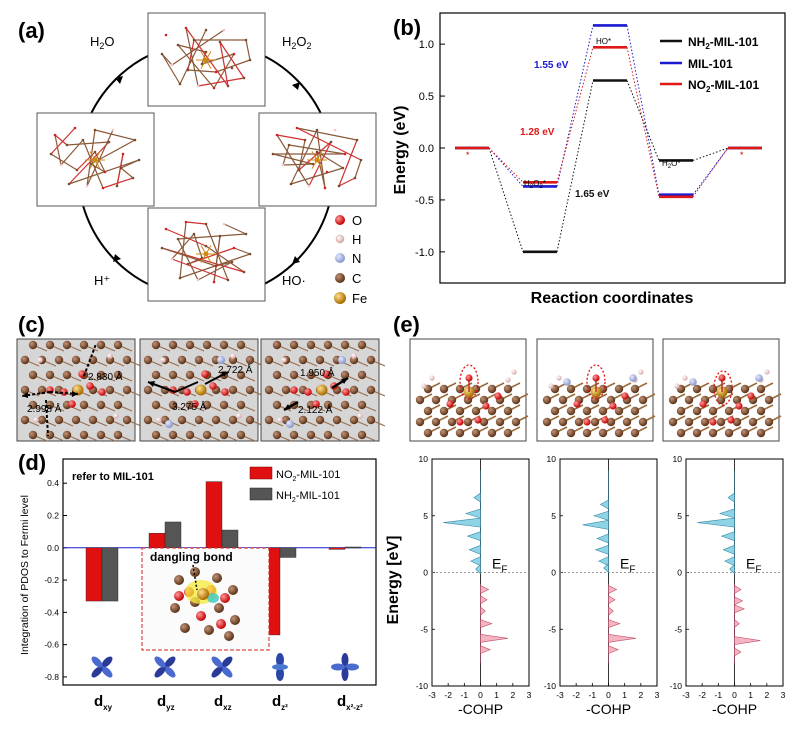 This screenshot has width=794, height=743. I want to click on nitrogen-atom-icon, so click(221, 360).